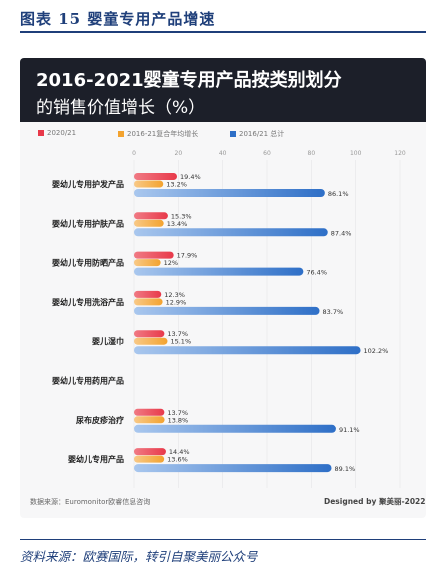 This screenshot has height=572, width=446. What do you see at coordinates (118, 19) in the screenshot?
I see `figure-caption: 图表 15 婴童专用产品增速` at bounding box center [118, 19].